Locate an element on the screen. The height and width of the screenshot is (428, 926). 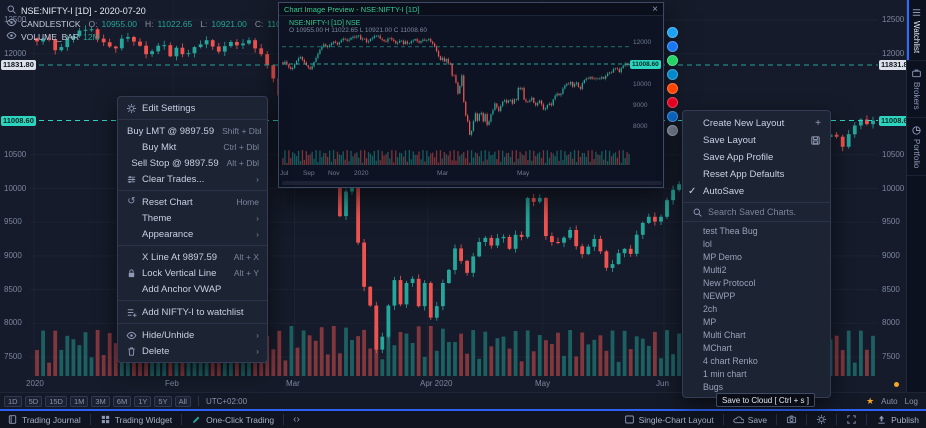
statusbar-one-click-trading: One-Click Trading is located at coordinates (232, 419).